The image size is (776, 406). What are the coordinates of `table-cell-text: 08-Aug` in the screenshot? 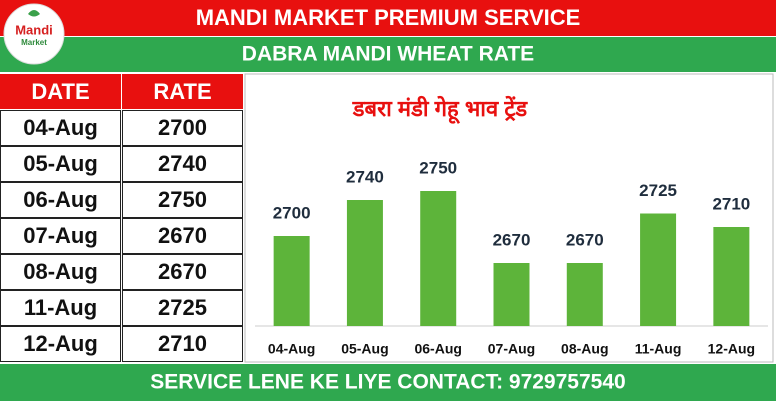 It's located at (60, 271).